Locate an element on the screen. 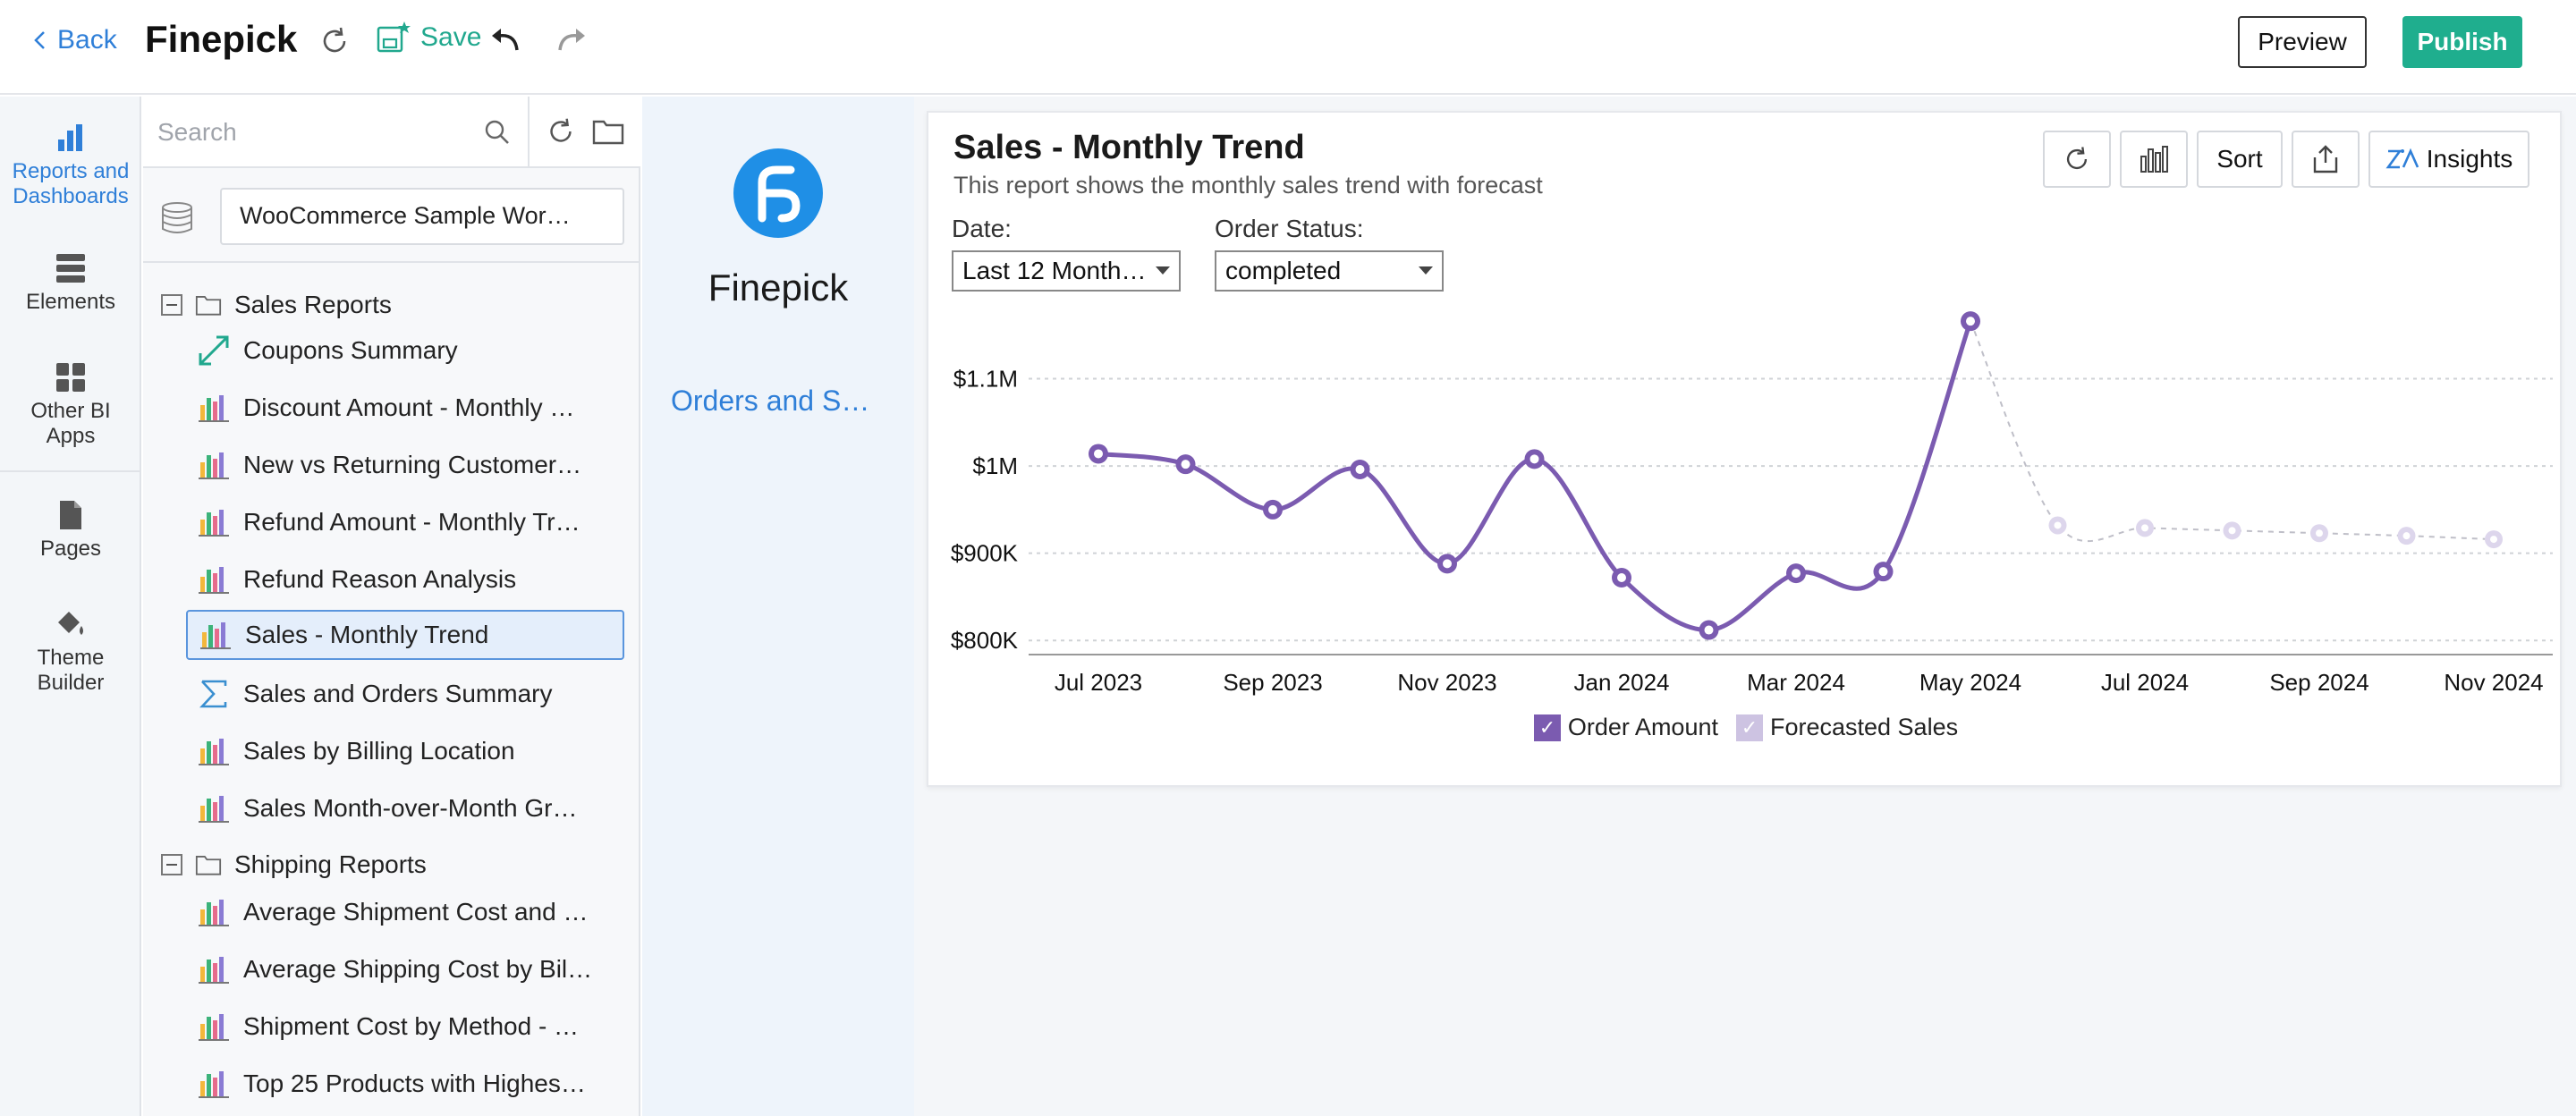 Image resolution: width=2576 pixels, height=1116 pixels. chart-legend: ✓ Order Amount ✓ Forecasted Sales is located at coordinates (1745, 727).